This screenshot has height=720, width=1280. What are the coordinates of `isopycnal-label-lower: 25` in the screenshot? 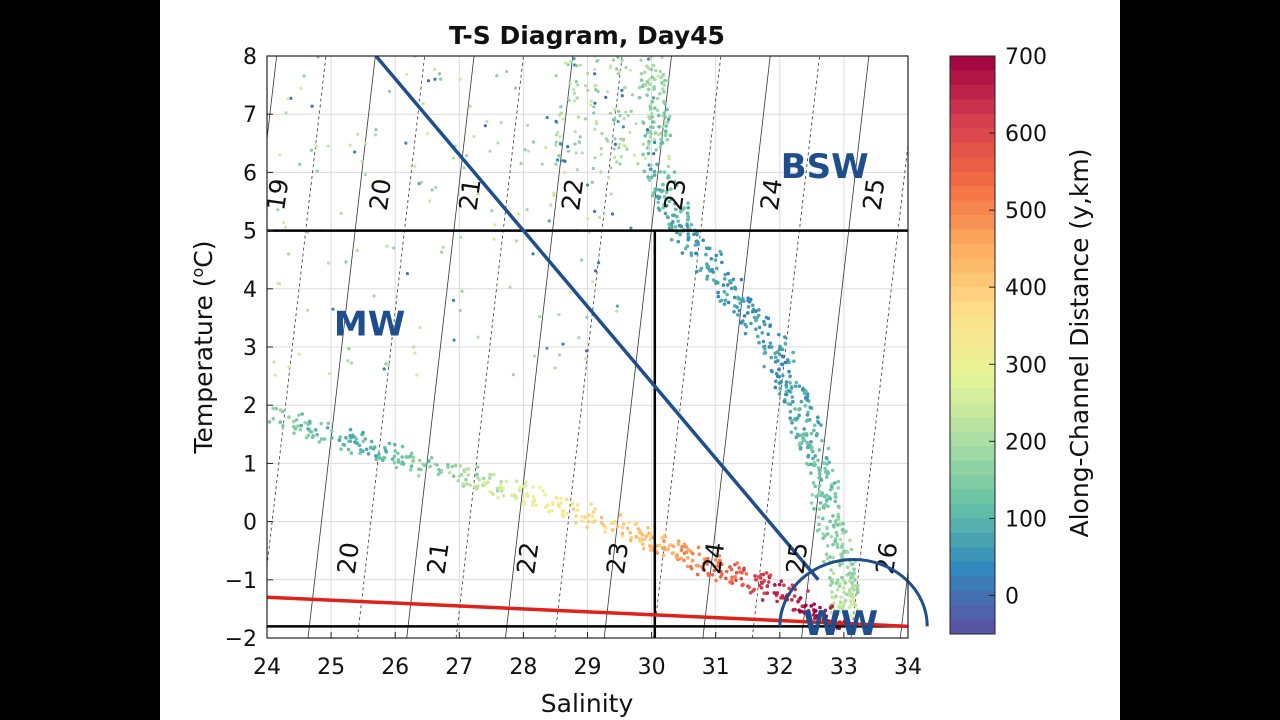 It's located at (796, 558).